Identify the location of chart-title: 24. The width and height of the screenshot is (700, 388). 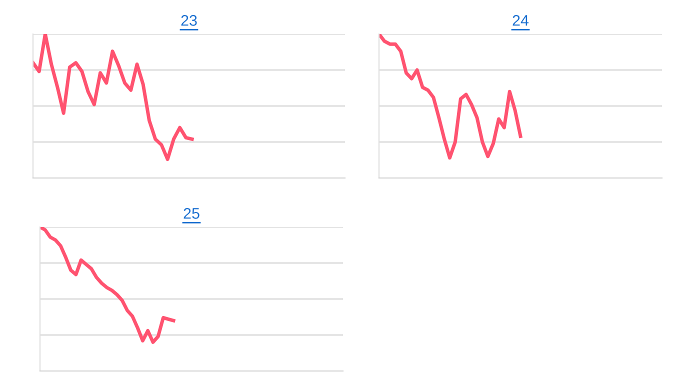
(520, 20).